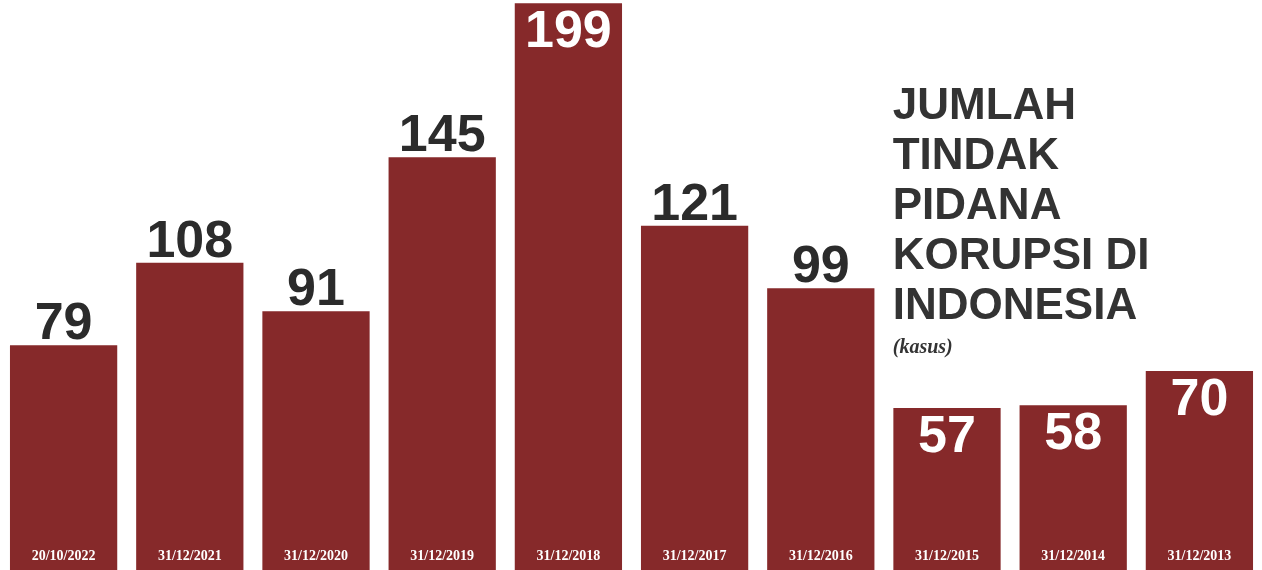 The height and width of the screenshot is (570, 1262). I want to click on data-label: 58, so click(1073, 431).